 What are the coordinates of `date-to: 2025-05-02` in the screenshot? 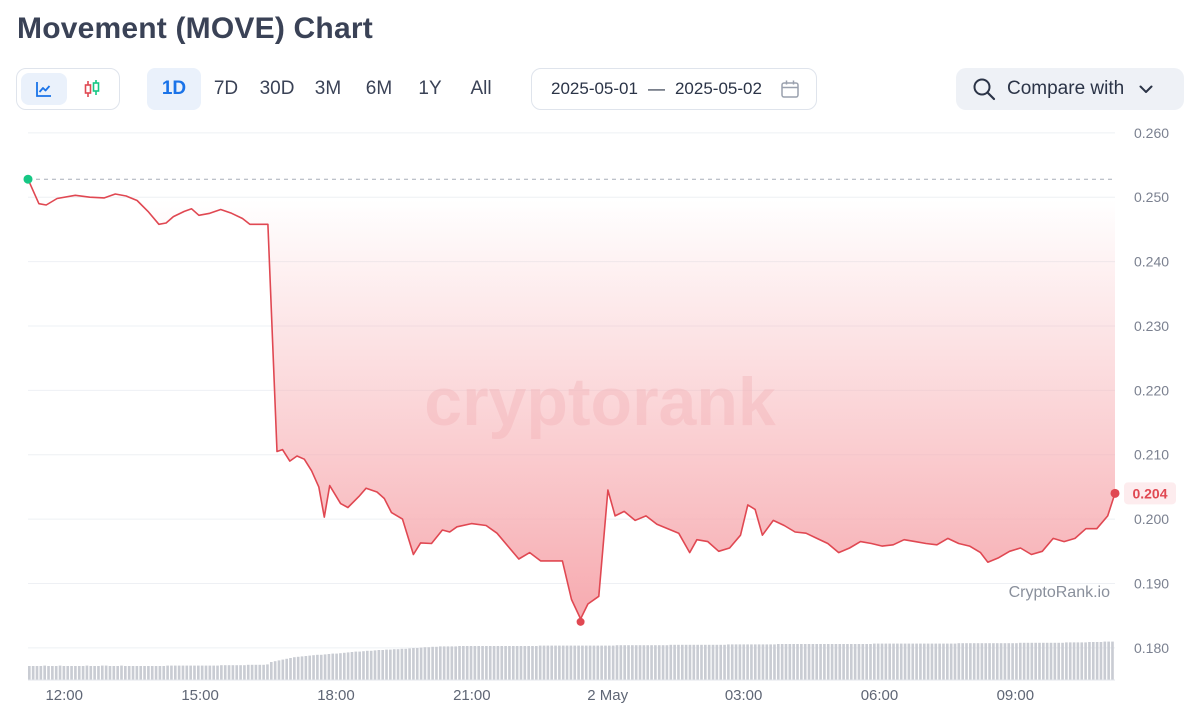 It's located at (718, 88).